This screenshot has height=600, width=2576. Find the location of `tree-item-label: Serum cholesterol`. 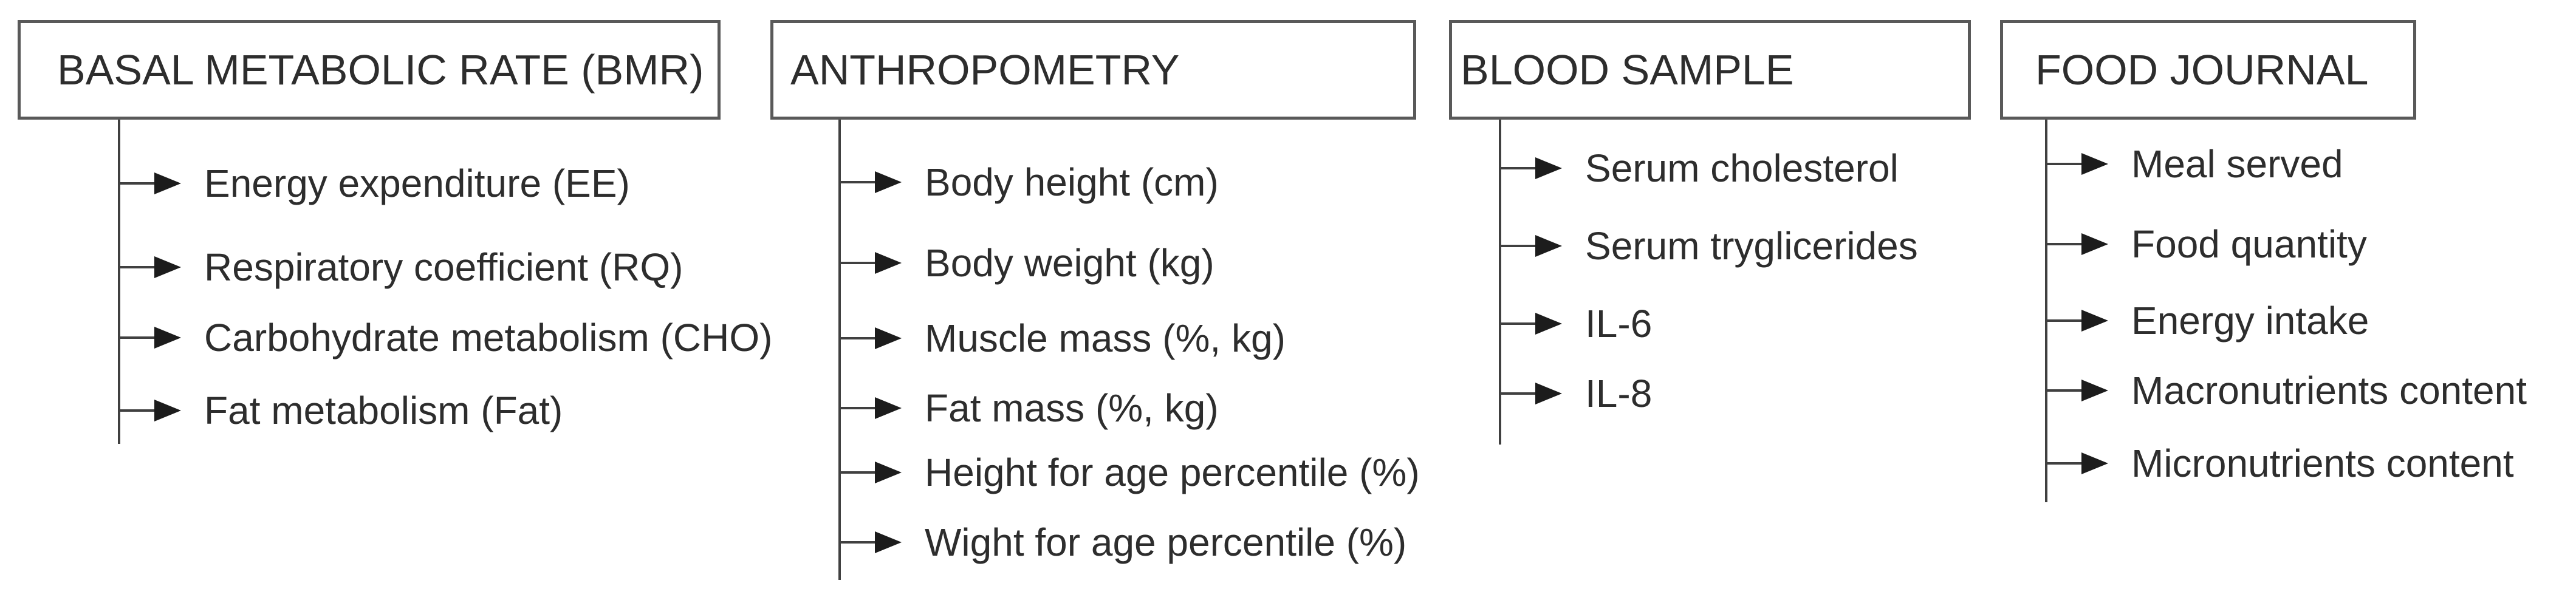

tree-item-label: Serum cholesterol is located at coordinates (1742, 168).